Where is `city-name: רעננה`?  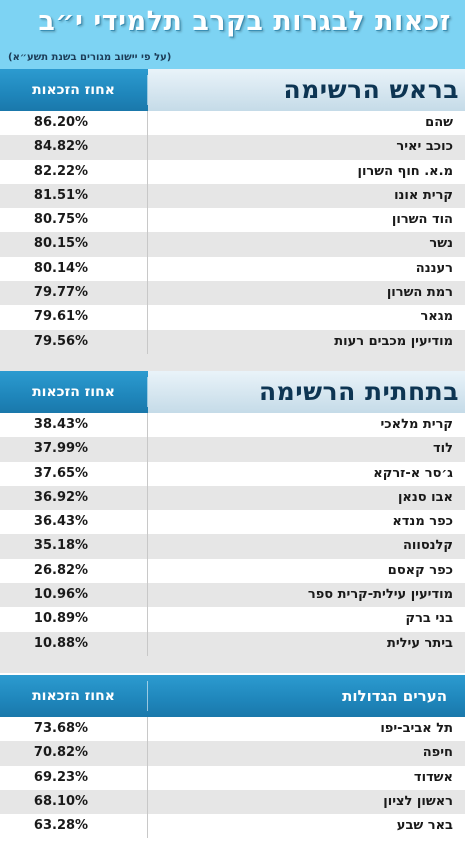
city-name: רעננה is located at coordinates (434, 268).